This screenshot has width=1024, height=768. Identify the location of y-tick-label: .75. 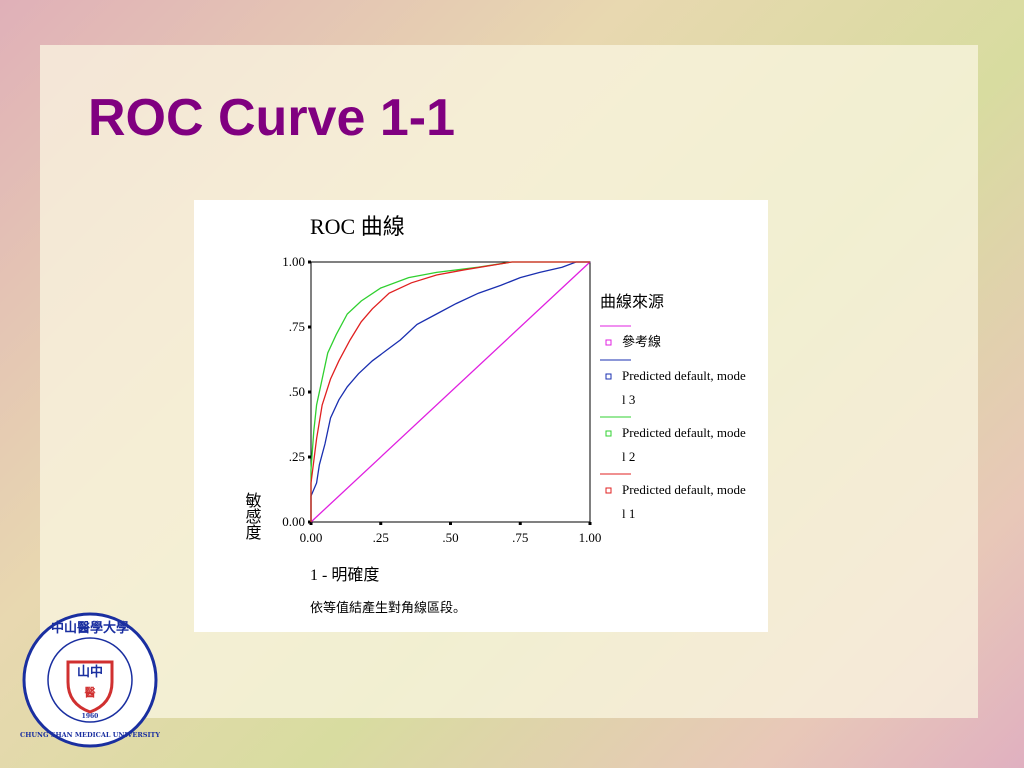
(297, 326).